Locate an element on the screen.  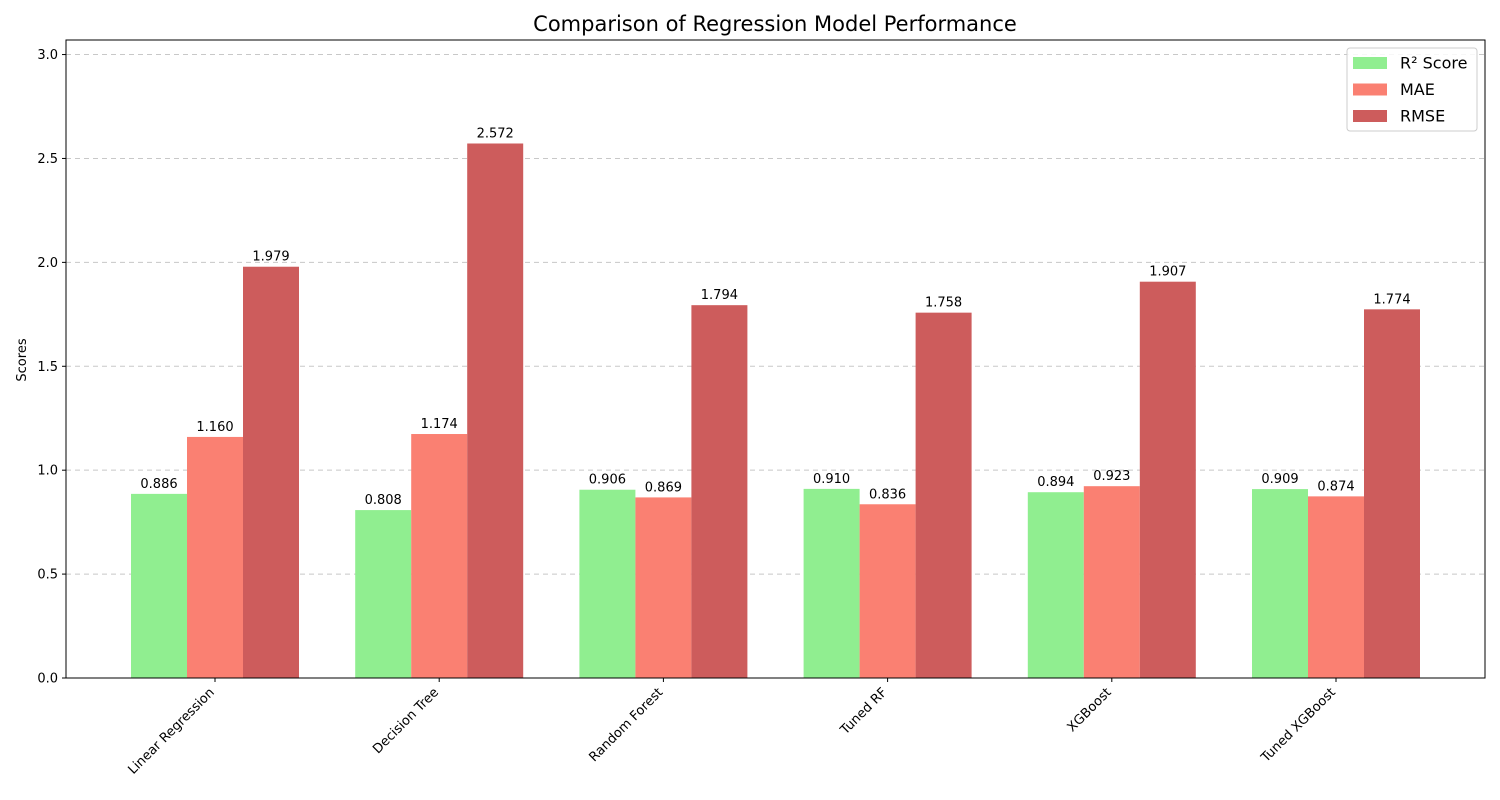
data-label: 0.836 is located at coordinates (887, 494).